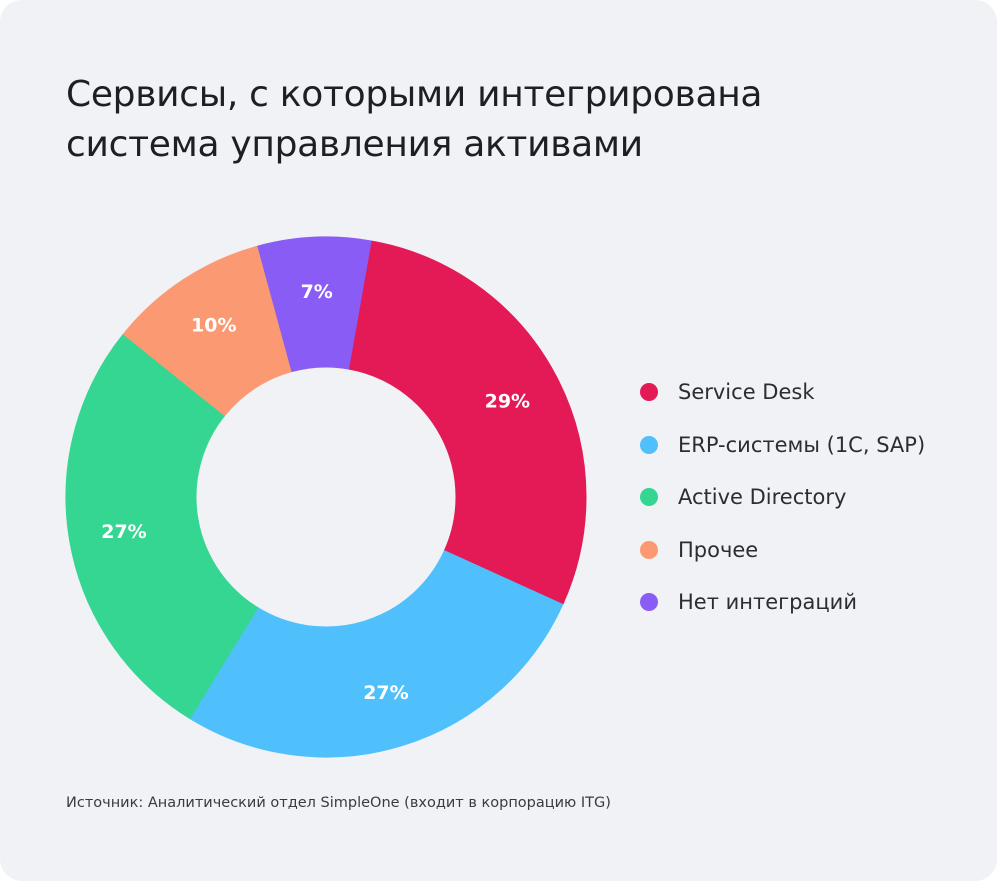  What do you see at coordinates (414, 94) in the screenshot?
I see `chart-title-line-1: Сервисы, с которыми интегрирована` at bounding box center [414, 94].